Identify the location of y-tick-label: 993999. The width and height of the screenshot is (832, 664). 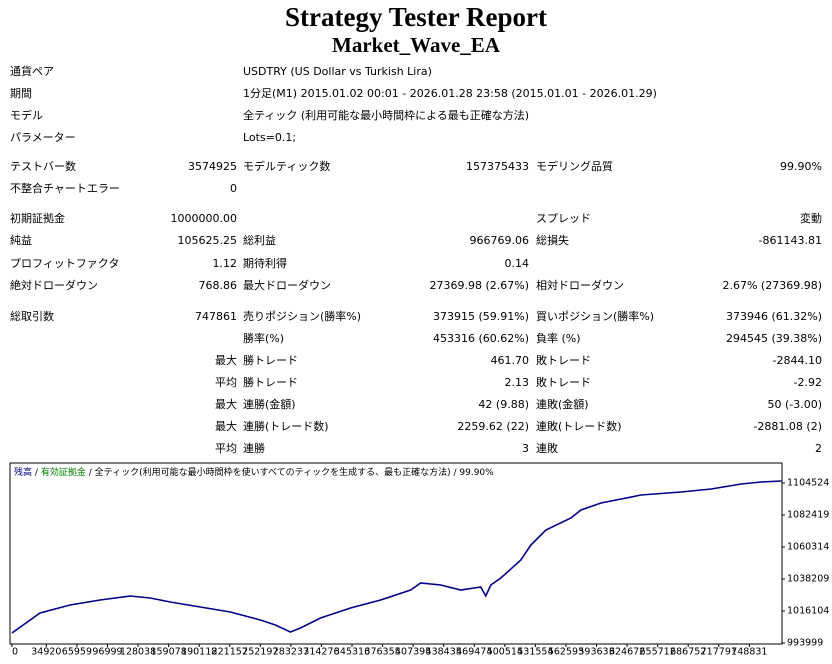
(805, 643).